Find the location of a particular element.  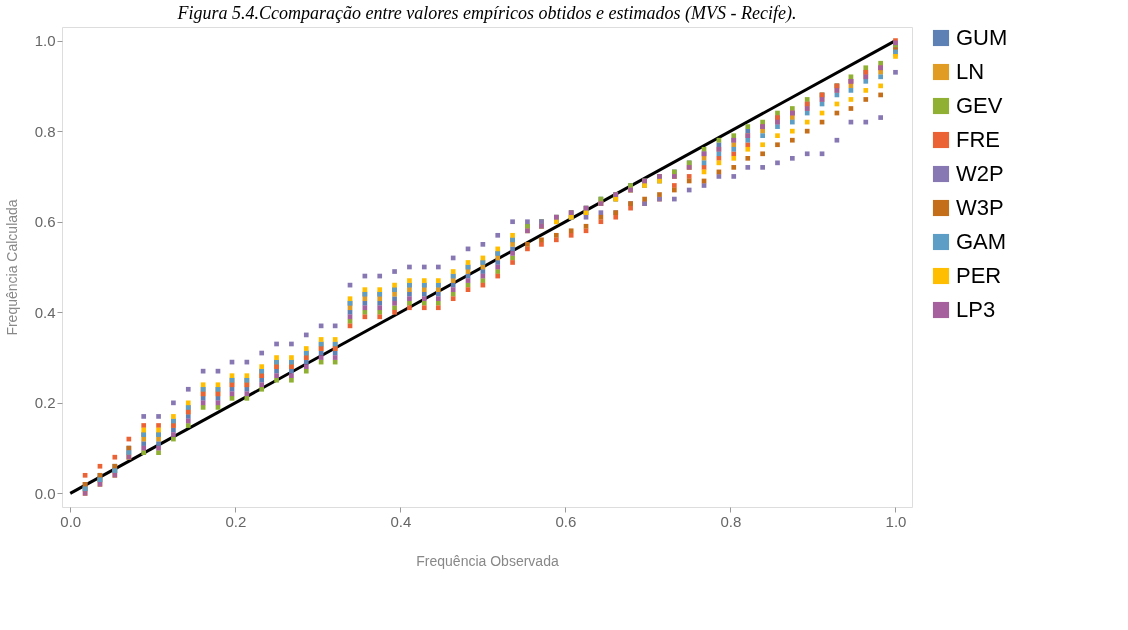

x-tick-label: 0.2 is located at coordinates (236, 521).